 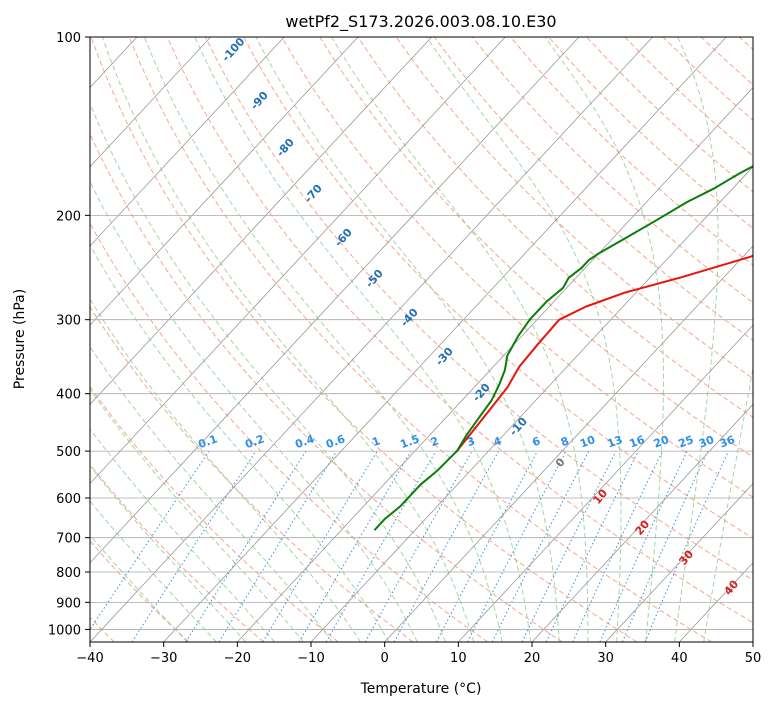 What do you see at coordinates (237, 658) in the screenshot?
I see `x-tick-label: −20` at bounding box center [237, 658].